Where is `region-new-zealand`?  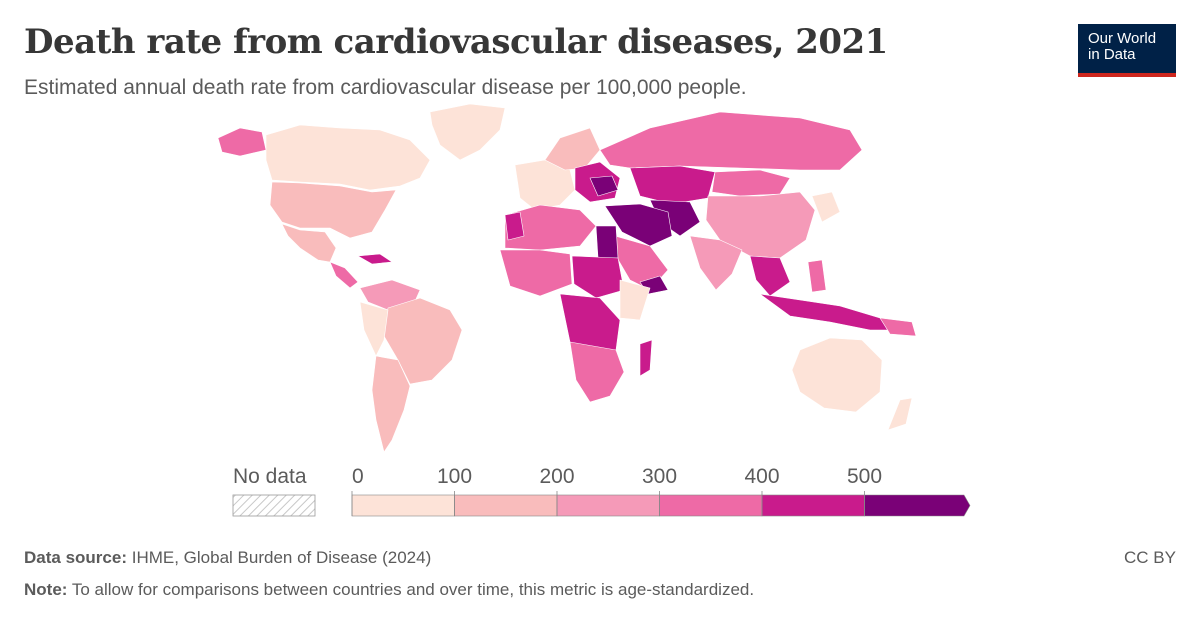
region-new-zealand is located at coordinates (900, 414).